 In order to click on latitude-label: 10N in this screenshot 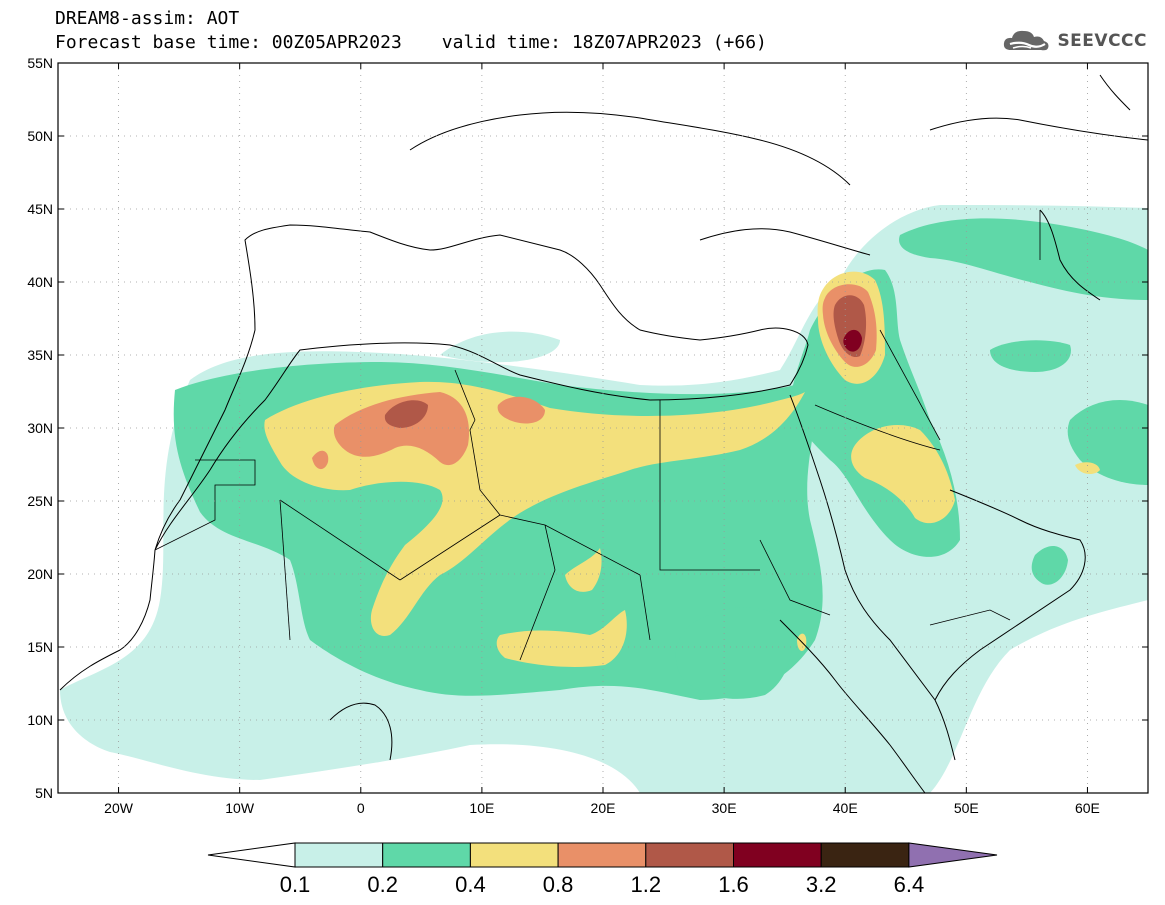, I will do `click(40, 720)`.